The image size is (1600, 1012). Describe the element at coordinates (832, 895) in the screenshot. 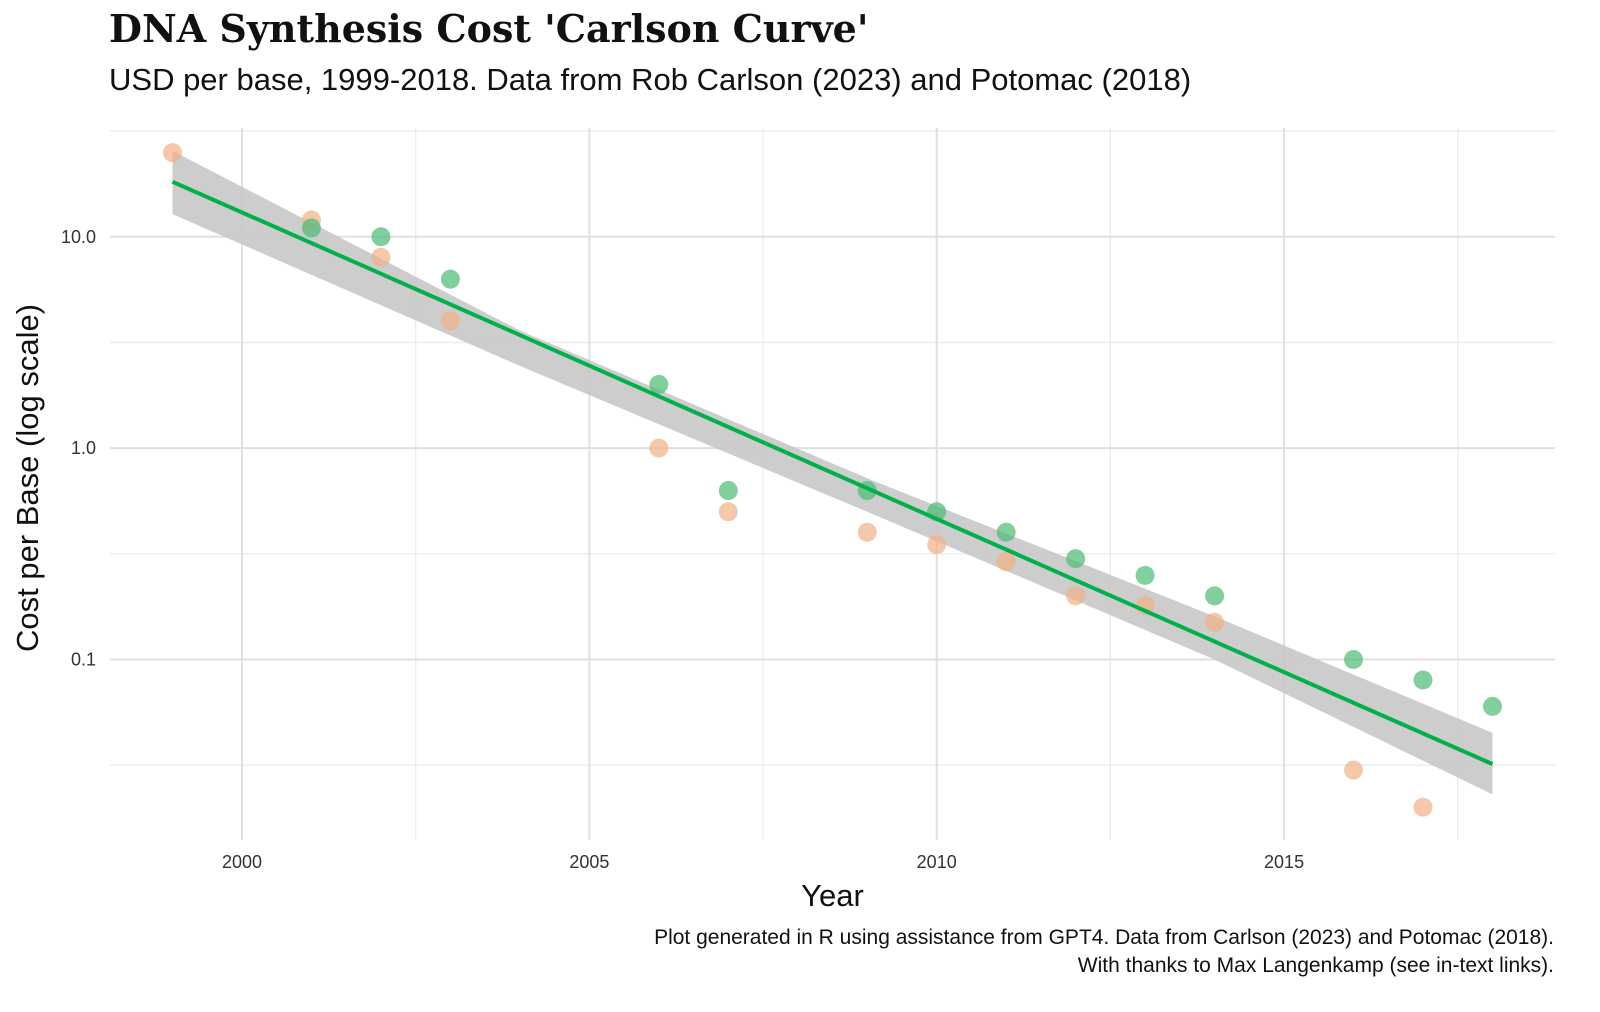

I see `x-axis-label: Year` at that location.